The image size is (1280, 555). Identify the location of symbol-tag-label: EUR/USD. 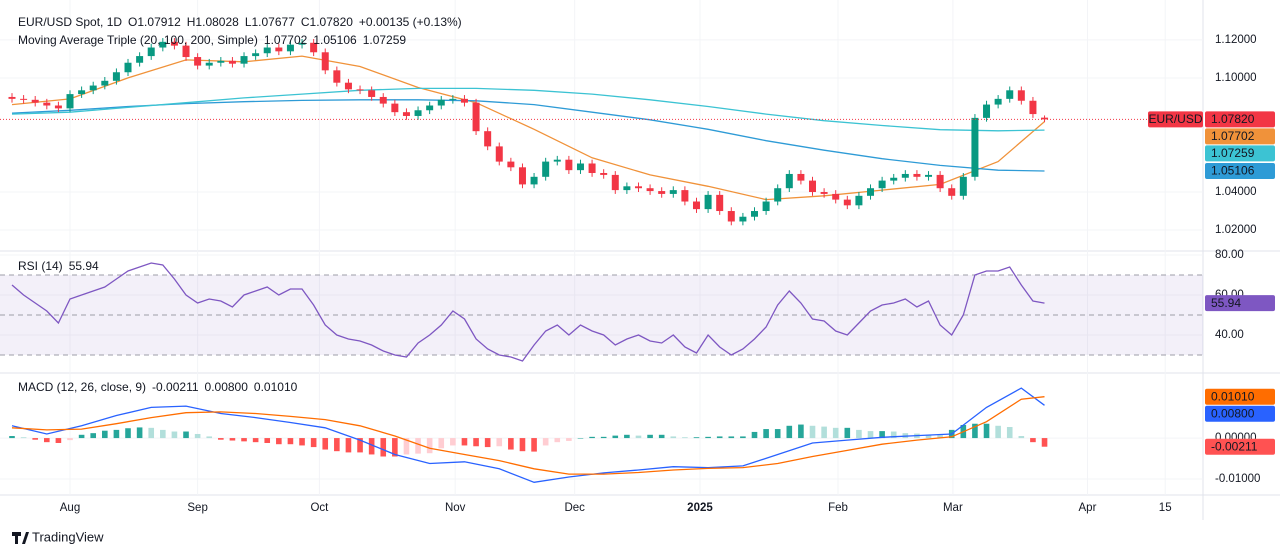
(1175, 119).